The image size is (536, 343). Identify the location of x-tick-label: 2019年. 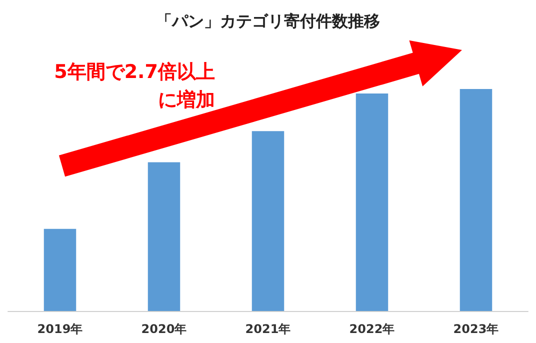
(60, 329).